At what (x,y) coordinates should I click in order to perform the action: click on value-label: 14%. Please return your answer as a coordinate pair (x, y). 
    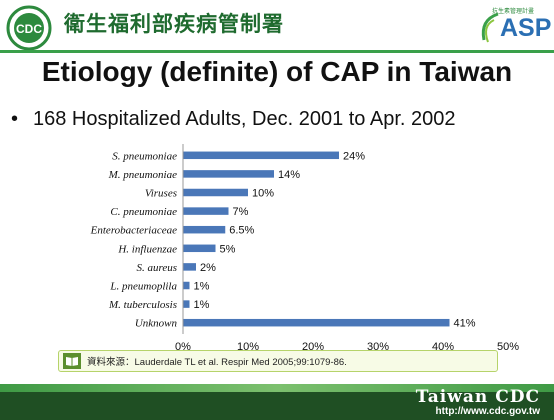
    Looking at the image, I should click on (289, 175).